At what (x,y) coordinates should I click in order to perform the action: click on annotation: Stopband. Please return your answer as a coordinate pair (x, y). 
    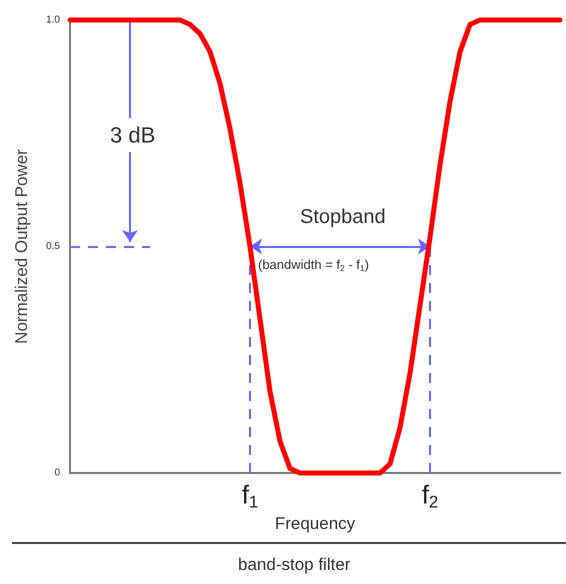
    Looking at the image, I should click on (343, 217).